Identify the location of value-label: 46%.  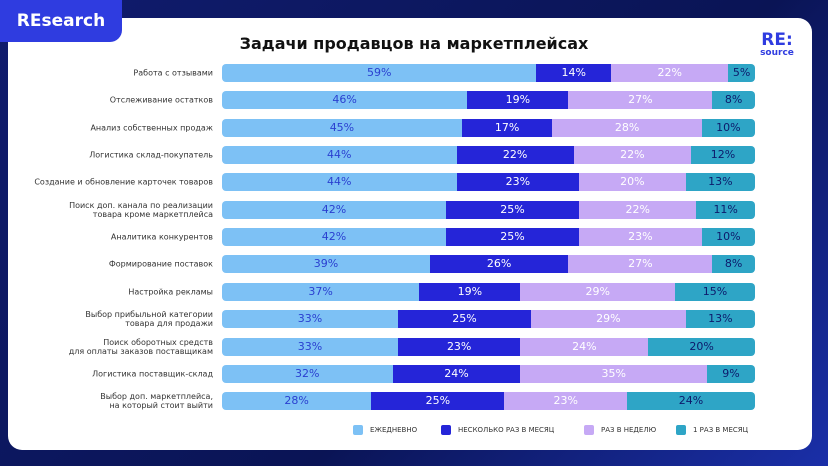
(344, 100).